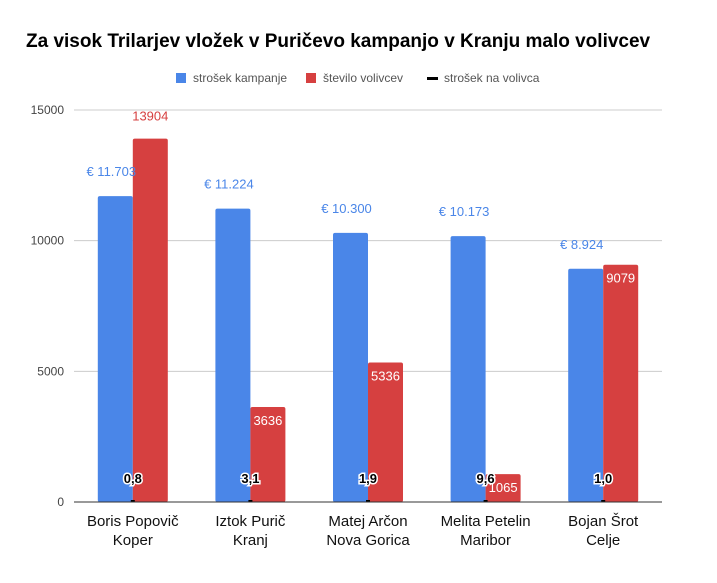  Describe the element at coordinates (250, 540) in the screenshot. I see `x-tick-label: Kranj` at that location.